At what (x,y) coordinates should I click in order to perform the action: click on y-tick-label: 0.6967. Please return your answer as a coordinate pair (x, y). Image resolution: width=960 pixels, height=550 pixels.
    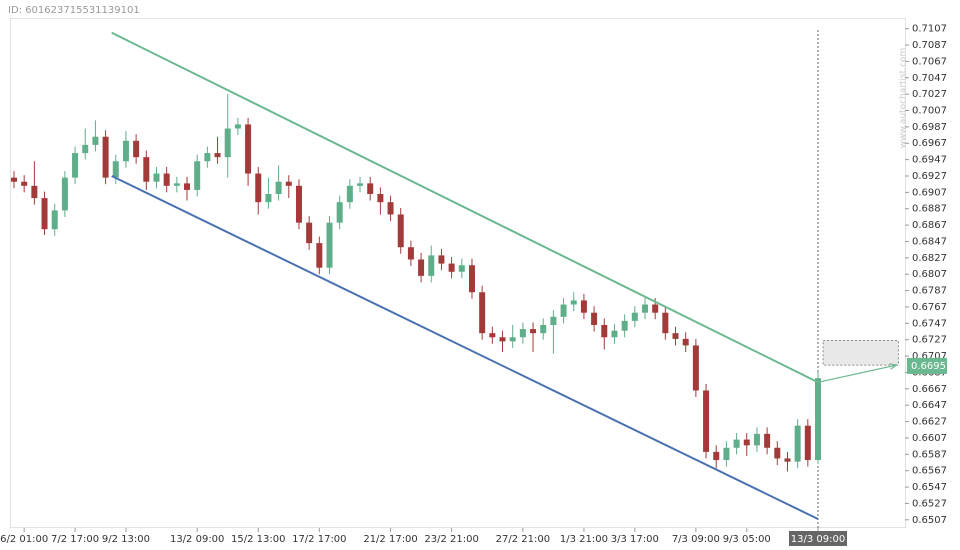
    Looking at the image, I should click on (929, 143).